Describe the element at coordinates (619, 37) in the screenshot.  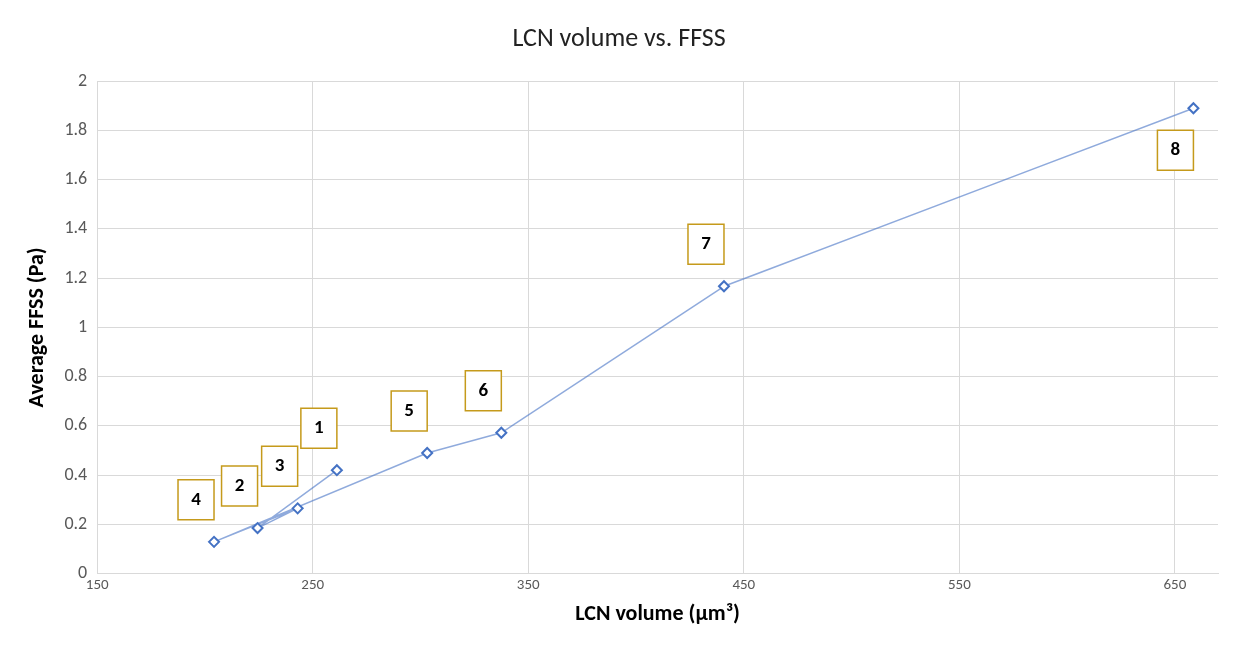
I see `chart-title: LCN volume vs. FFSS` at that location.